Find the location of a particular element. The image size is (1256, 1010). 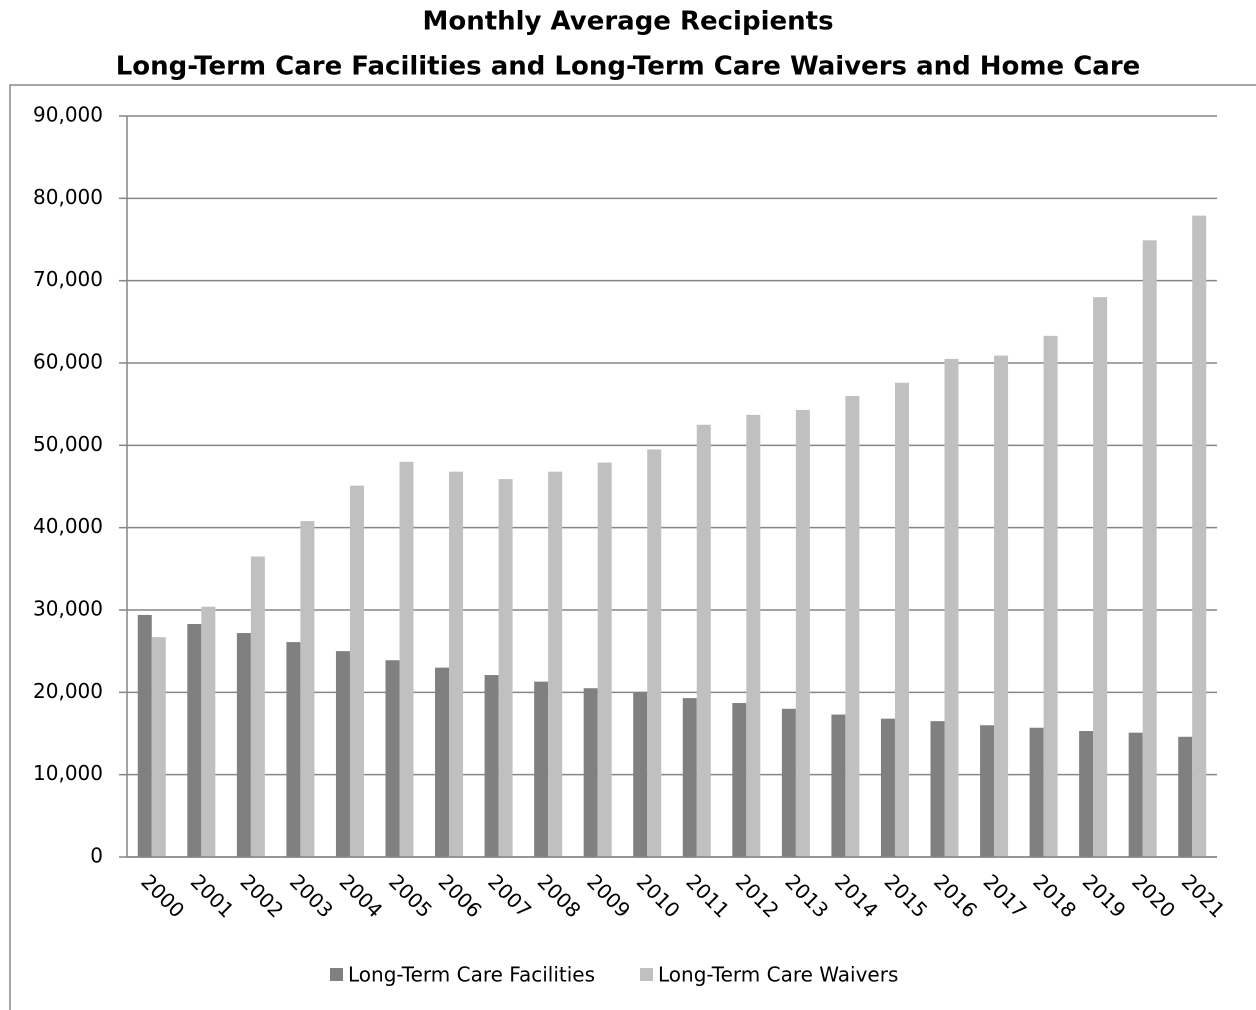

legend-label: Long-Term Care Waivers is located at coordinates (778, 975).